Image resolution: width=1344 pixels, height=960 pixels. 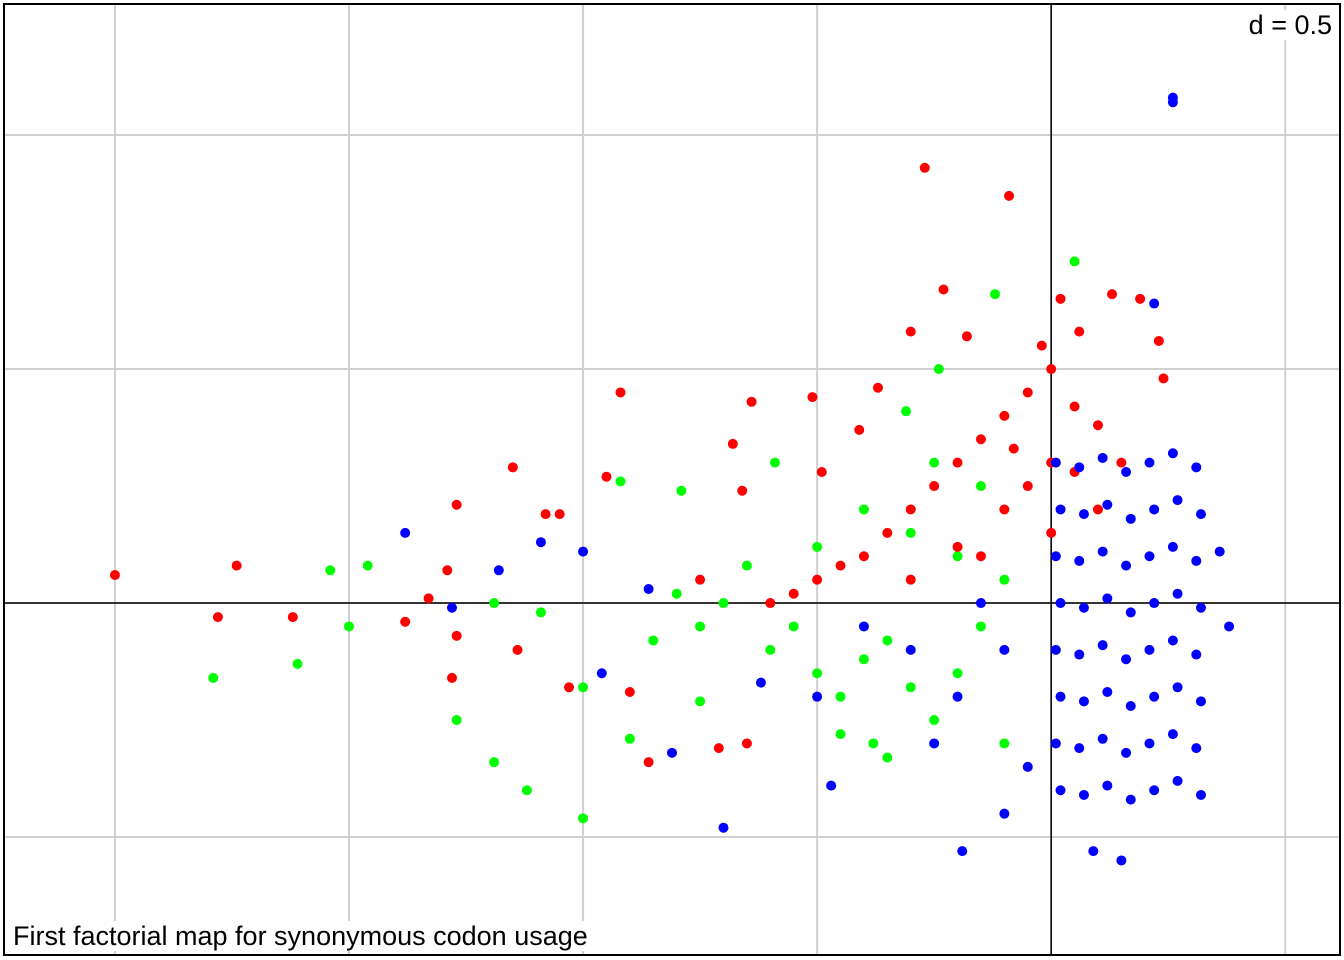 I want to click on title-bg, so click(x=300, y=936).